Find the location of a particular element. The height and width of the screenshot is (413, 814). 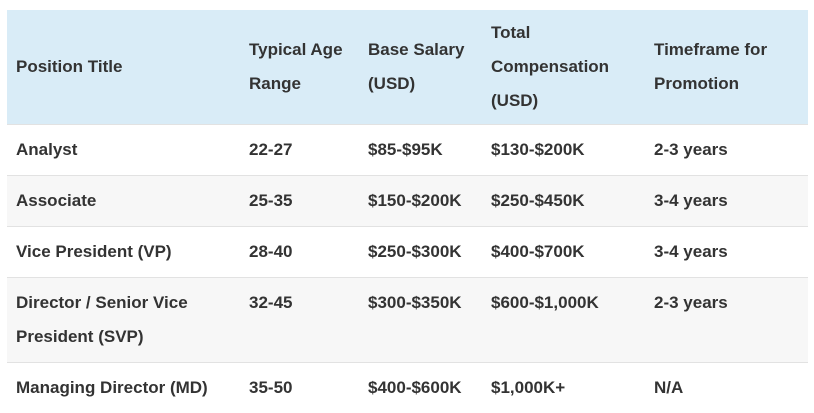

cell-position-title: Analyst is located at coordinates (123, 150).